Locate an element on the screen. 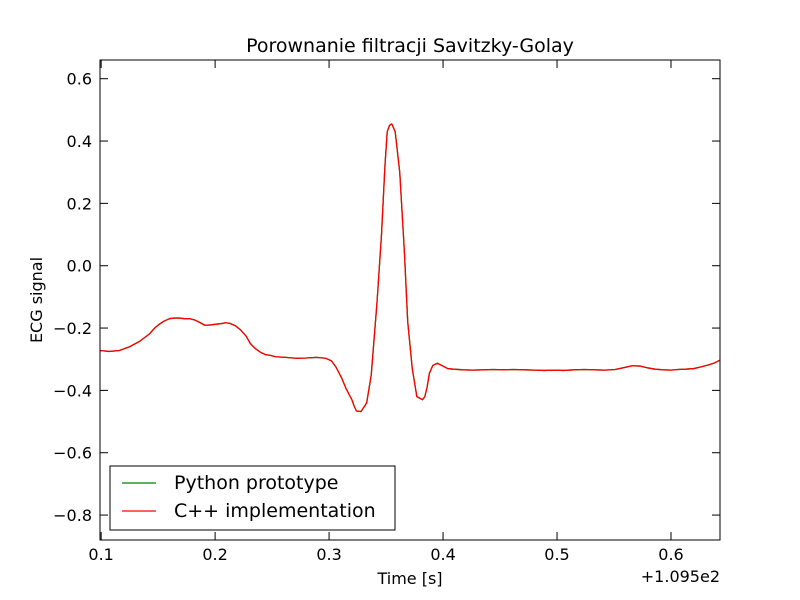  y-axis-label: ECG signal is located at coordinates (36, 300).